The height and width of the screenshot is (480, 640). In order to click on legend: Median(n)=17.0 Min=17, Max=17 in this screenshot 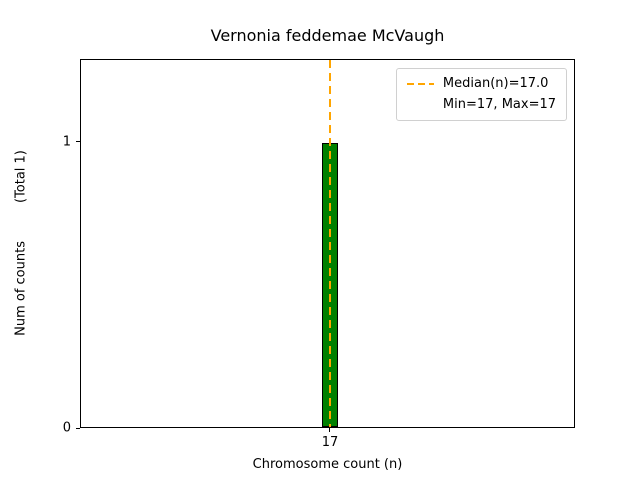, I will do `click(481, 94)`.